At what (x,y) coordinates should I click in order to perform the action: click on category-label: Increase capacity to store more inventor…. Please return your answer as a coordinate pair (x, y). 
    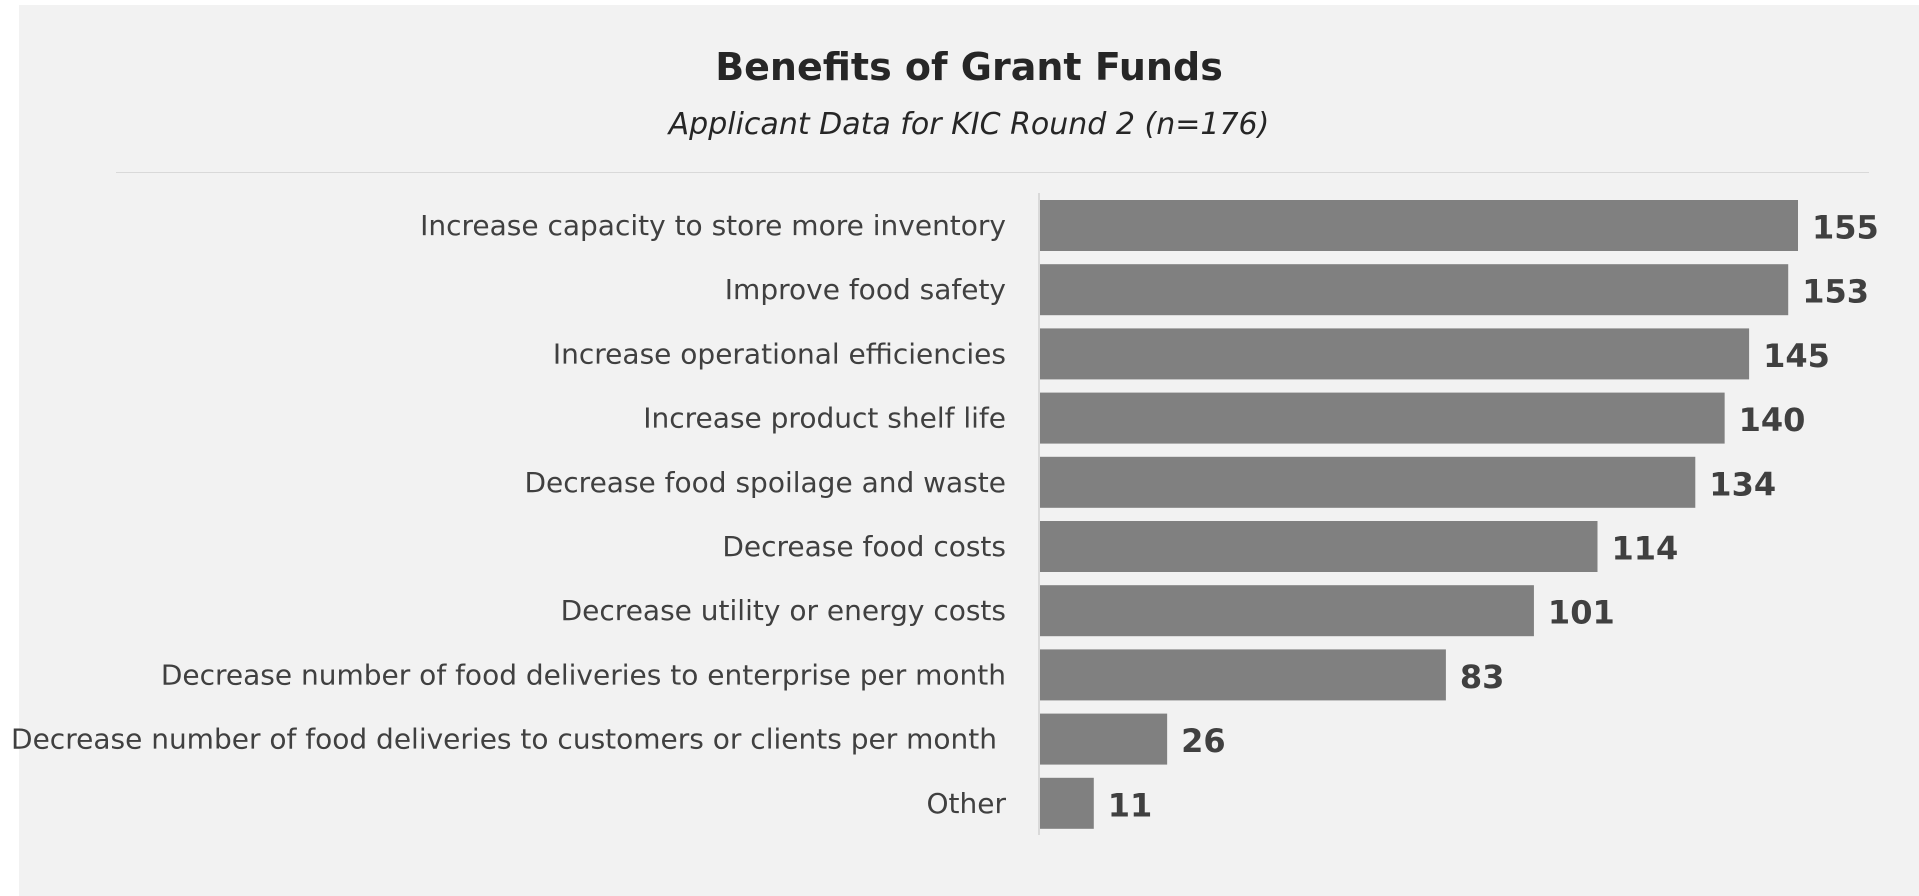
    Looking at the image, I should click on (713, 225).